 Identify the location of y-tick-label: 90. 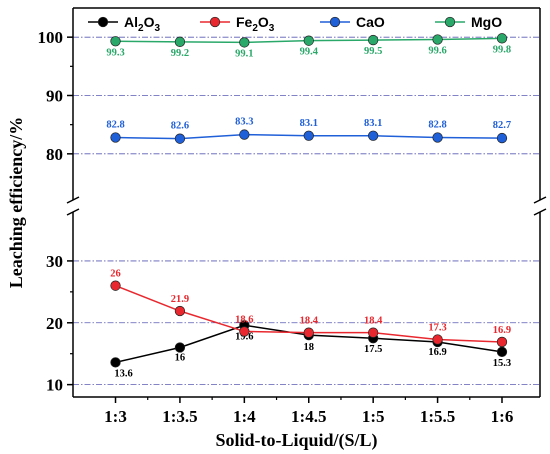
(54, 96).